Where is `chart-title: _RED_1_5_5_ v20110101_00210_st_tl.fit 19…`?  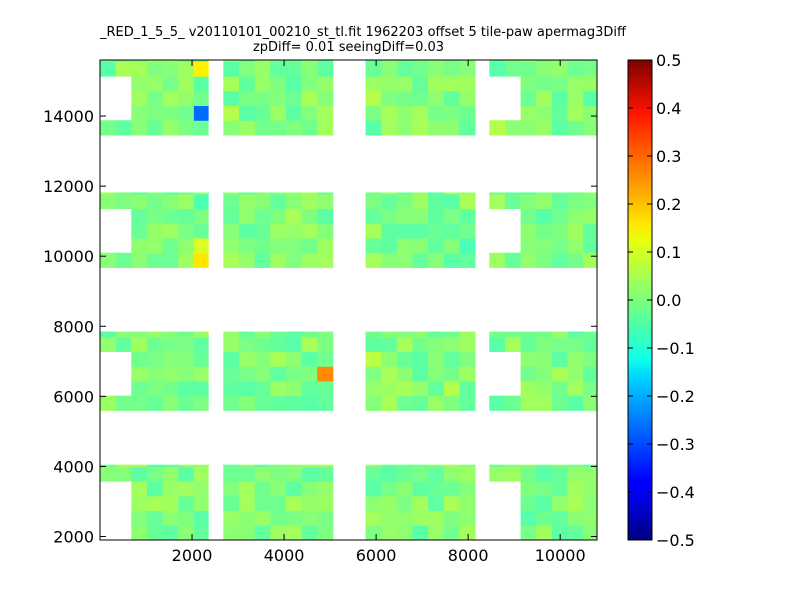 chart-title: _RED_1_5_5_ v20110101_00210_st_tl.fit 19… is located at coordinates (363, 32).